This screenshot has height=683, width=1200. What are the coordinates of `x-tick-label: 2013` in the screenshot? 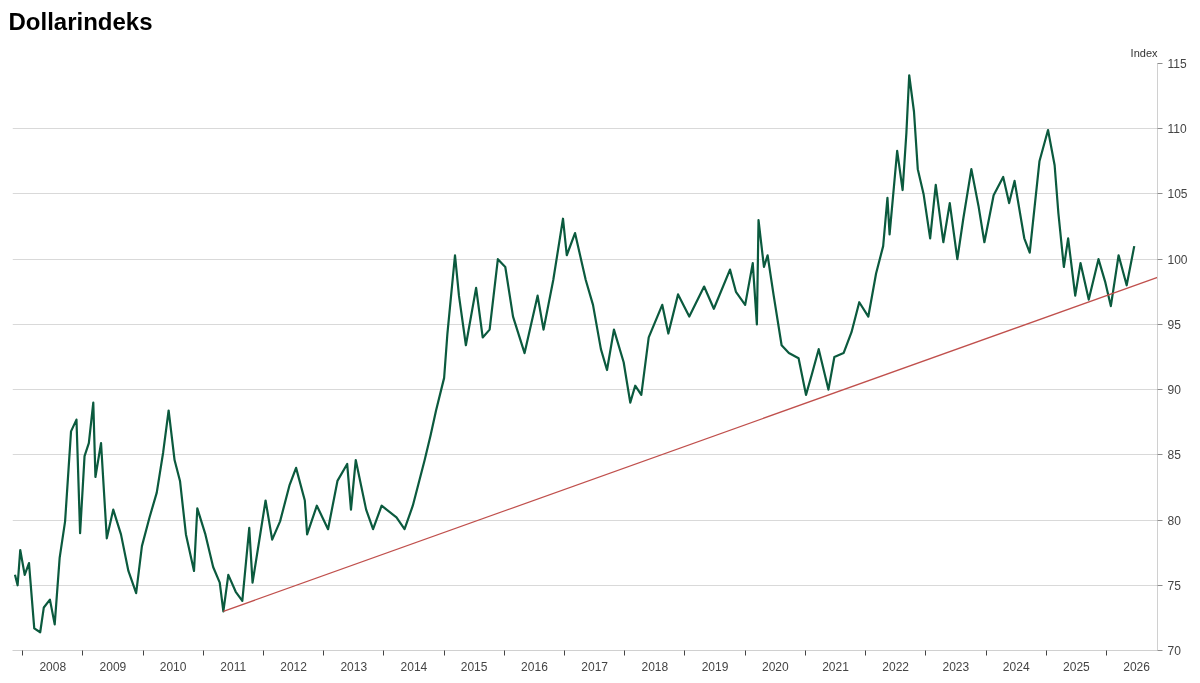 It's located at (354, 666).